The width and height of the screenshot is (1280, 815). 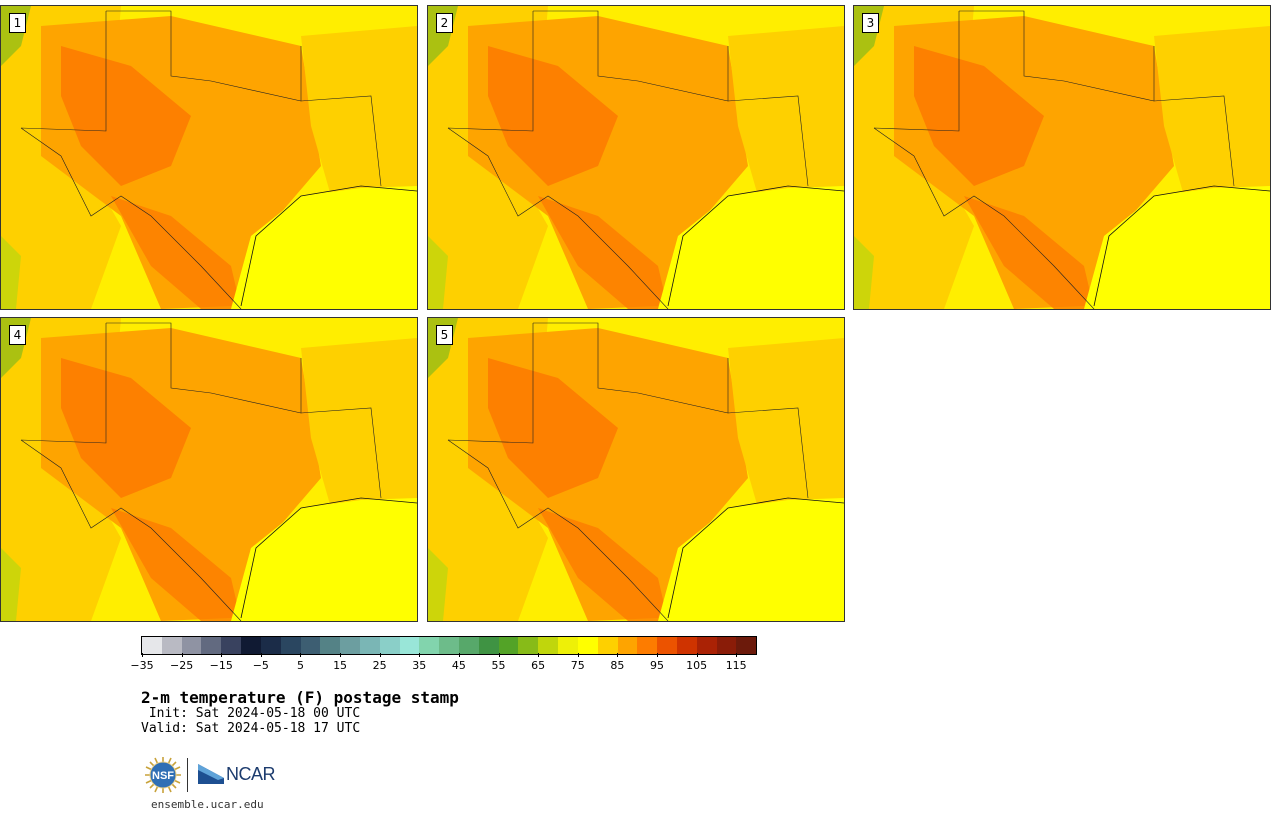 What do you see at coordinates (187, 775) in the screenshot?
I see `logo-divider` at bounding box center [187, 775].